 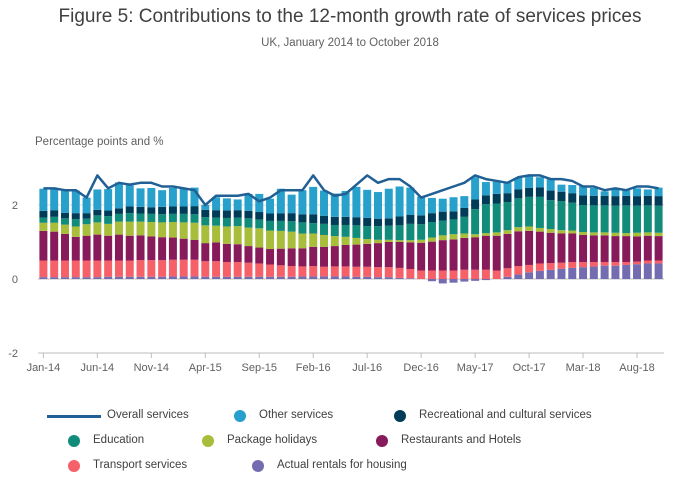 What do you see at coordinates (351, 190) in the screenshot?
I see `overall-services-line` at bounding box center [351, 190].